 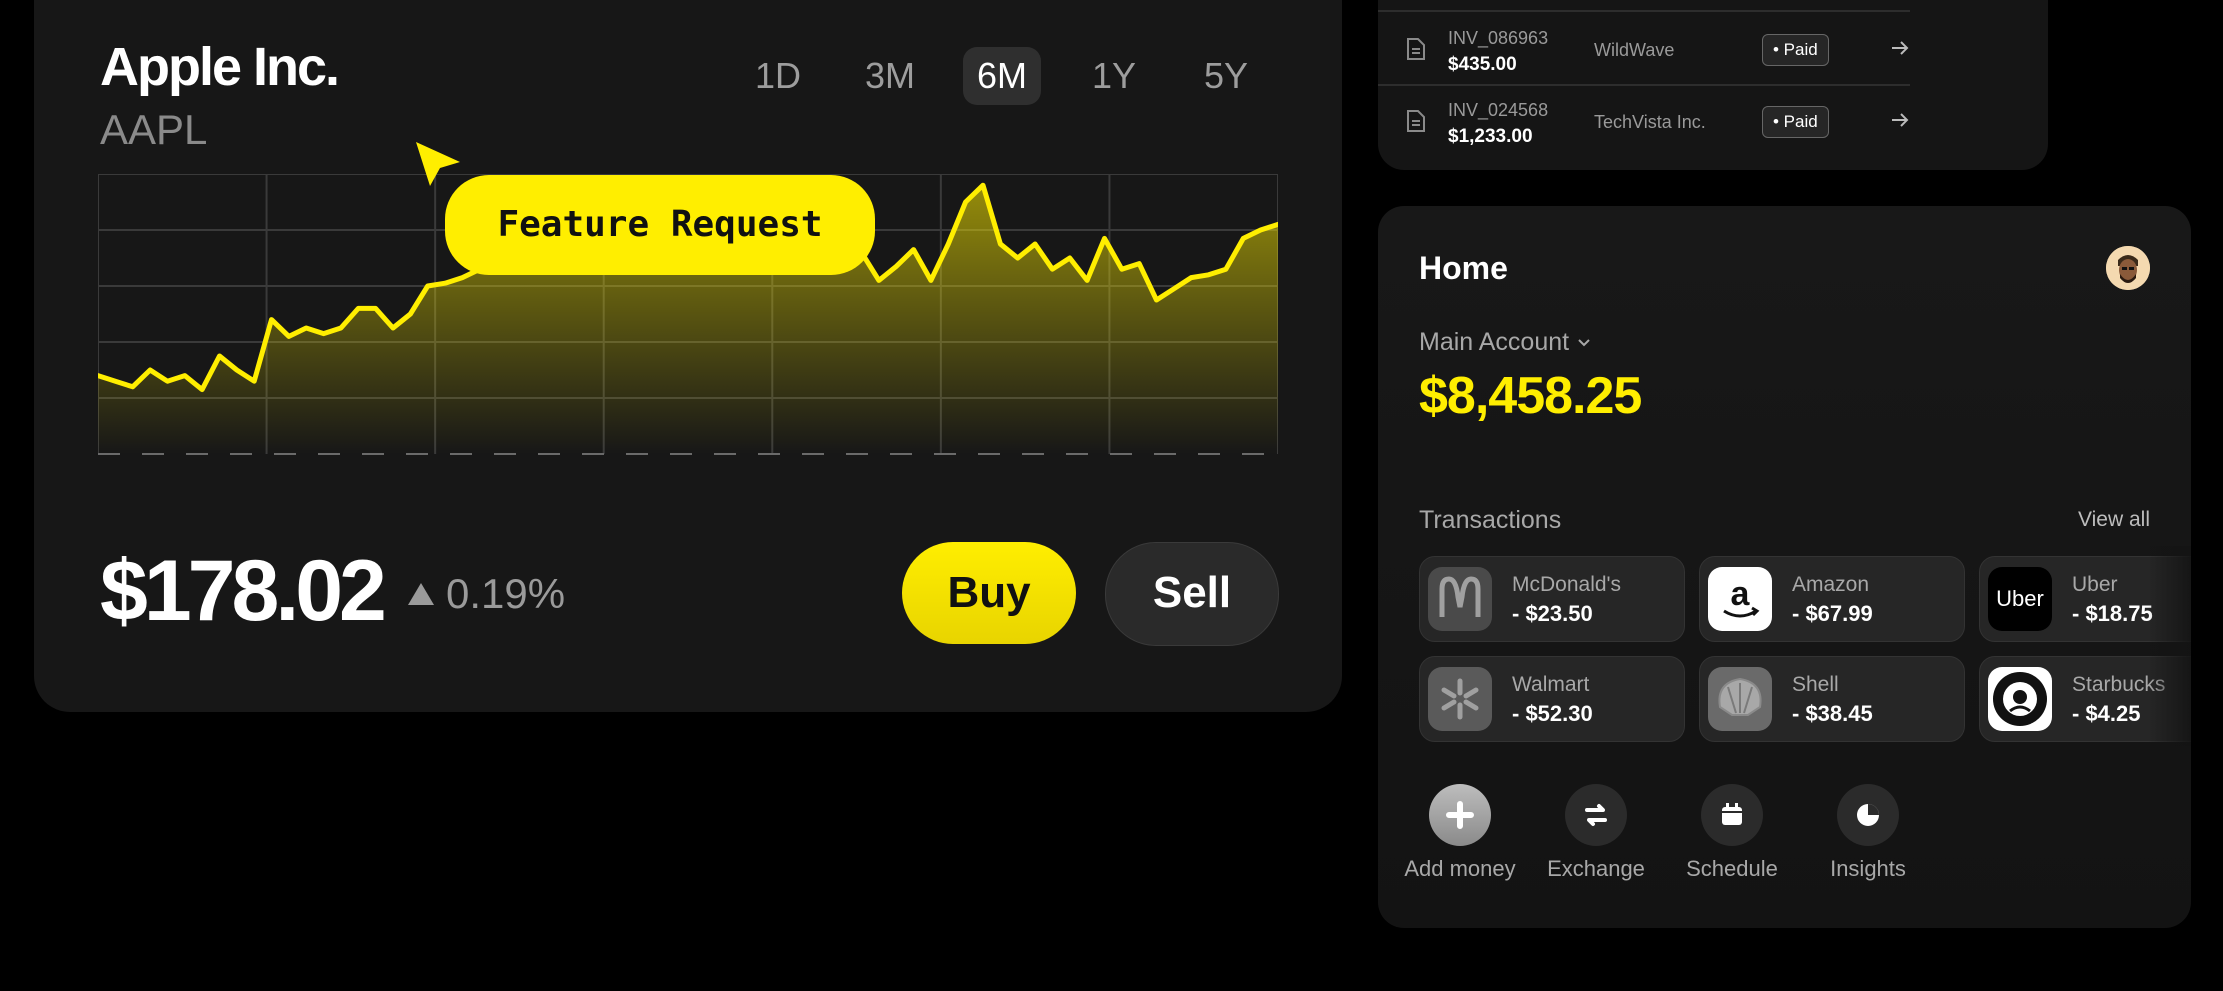 I want to click on merchant-name: Walmart, so click(x=1551, y=684).